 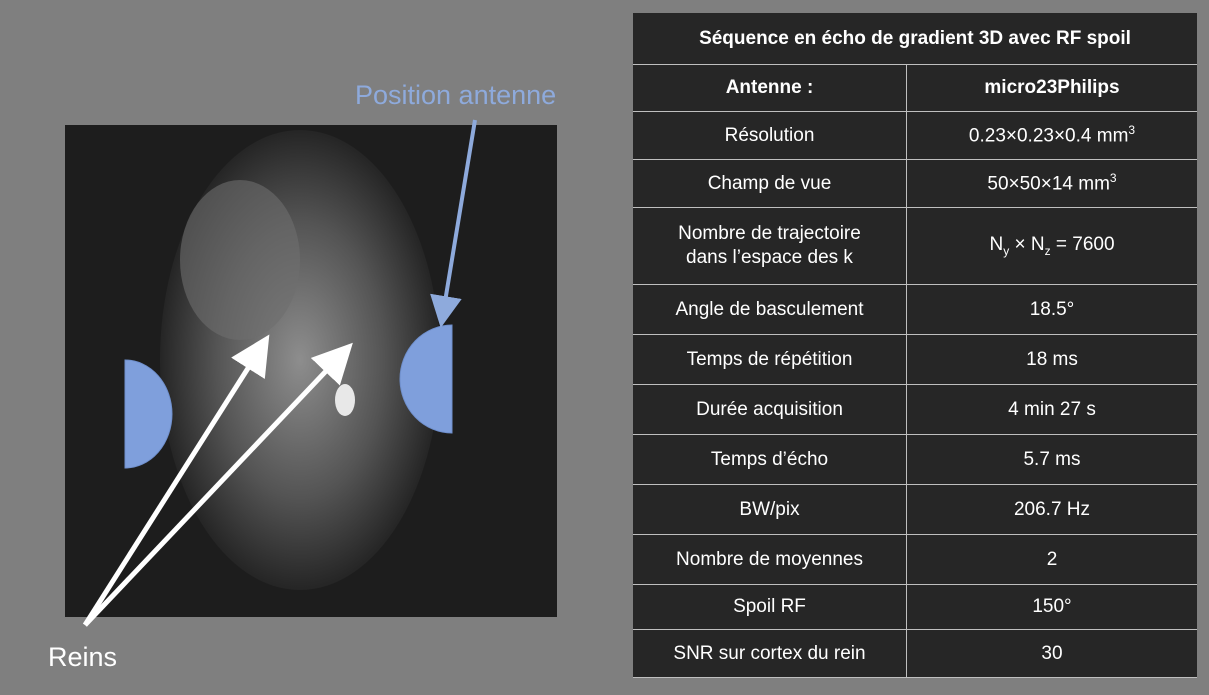 What do you see at coordinates (996, 245) in the screenshot?
I see `text-run: N` at bounding box center [996, 245].